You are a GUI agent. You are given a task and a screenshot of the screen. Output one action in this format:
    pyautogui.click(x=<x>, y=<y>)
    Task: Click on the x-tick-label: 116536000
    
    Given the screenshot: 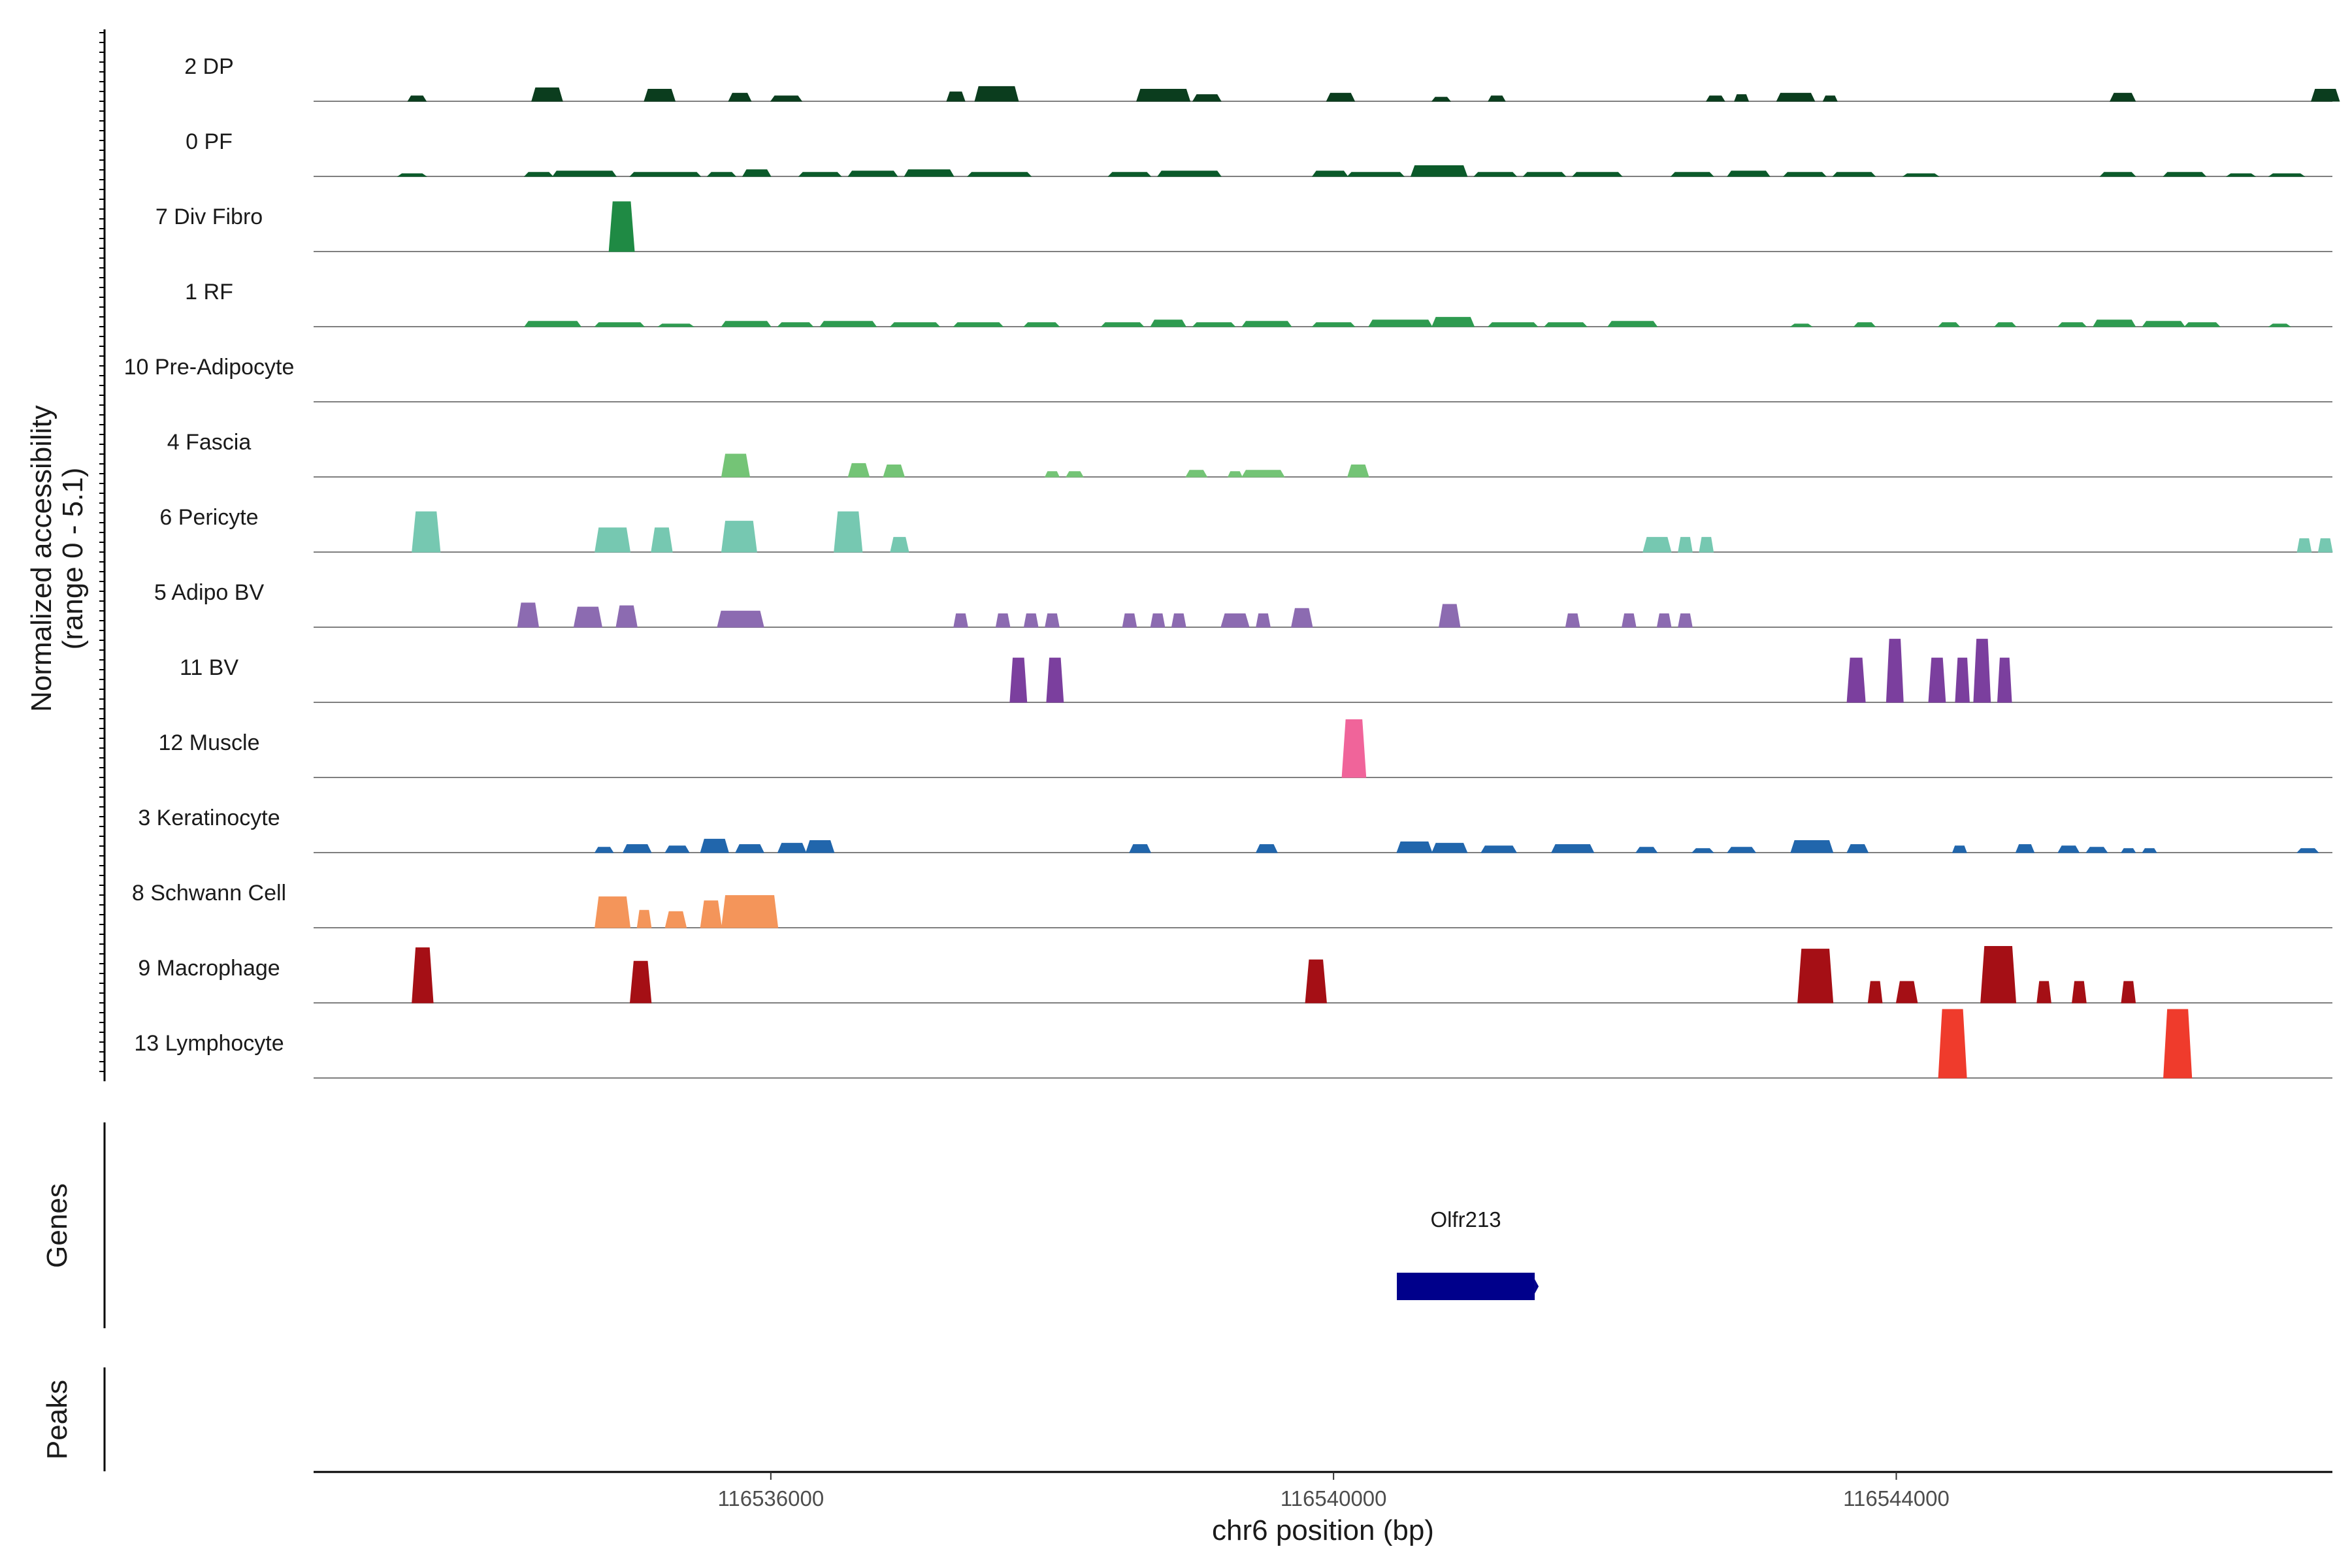 What is the action you would take?
    pyautogui.click(x=770, y=1498)
    